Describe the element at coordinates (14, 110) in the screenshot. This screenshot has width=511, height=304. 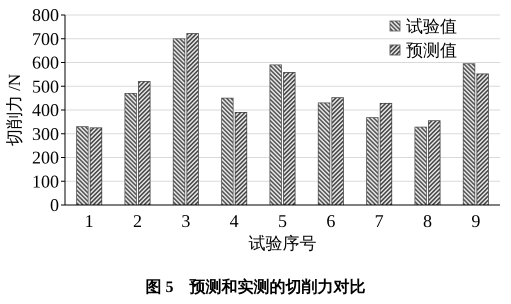
I see `y-axis-title: 切削力 /N` at that location.